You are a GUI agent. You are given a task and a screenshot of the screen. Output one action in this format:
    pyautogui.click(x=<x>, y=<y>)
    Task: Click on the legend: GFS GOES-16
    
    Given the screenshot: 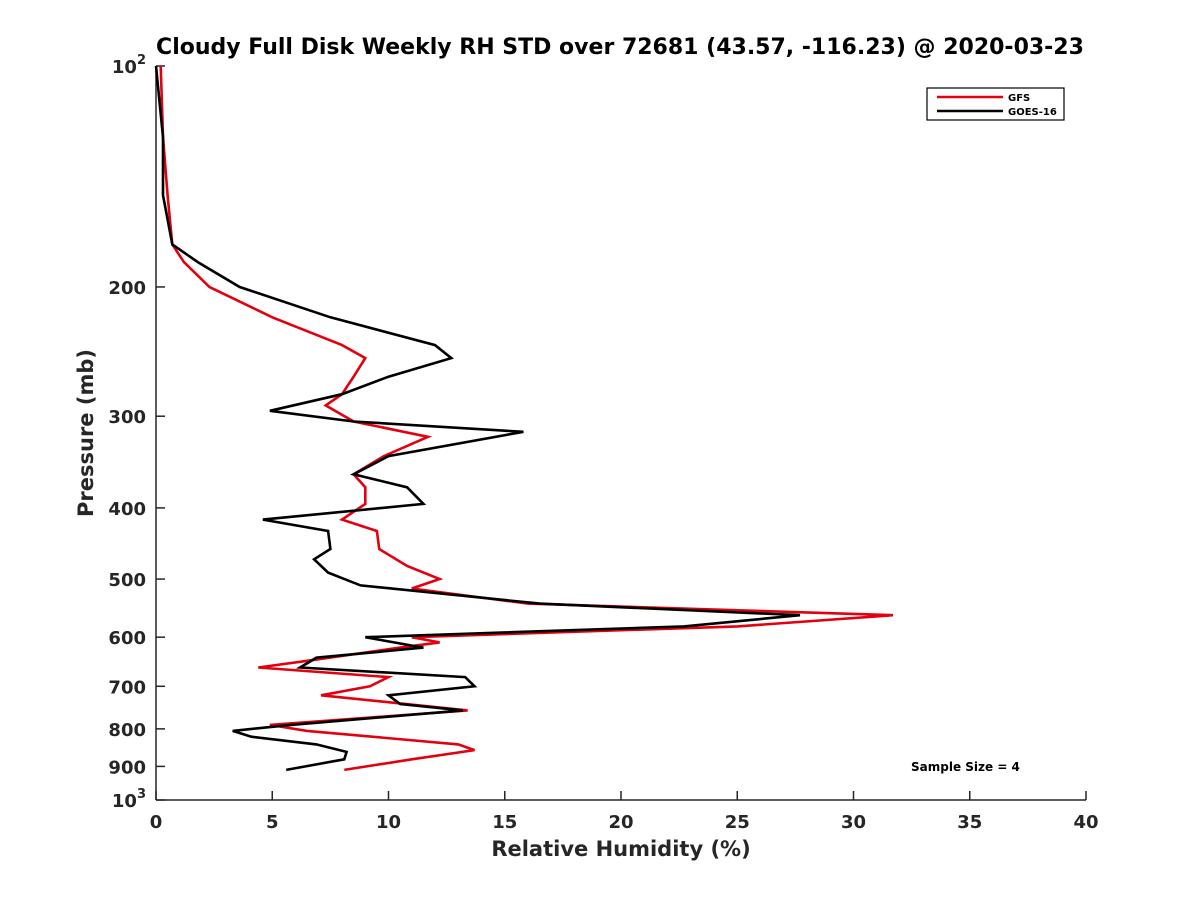 What is the action you would take?
    pyautogui.click(x=995, y=104)
    